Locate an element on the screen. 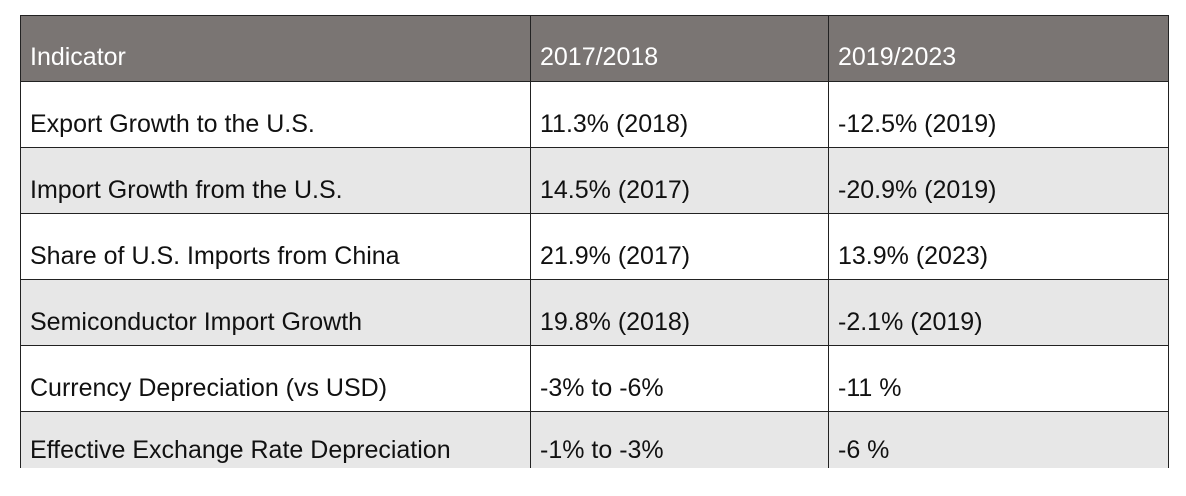 The width and height of the screenshot is (1186, 496). header-indicator: Indicator is located at coordinates (275, 48).